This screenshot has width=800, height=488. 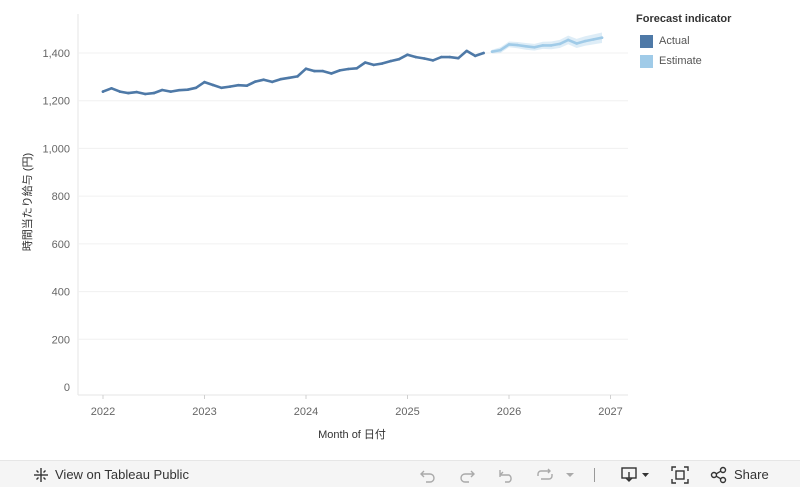 What do you see at coordinates (293, 72) in the screenshot?
I see `series-line-actual` at bounding box center [293, 72].